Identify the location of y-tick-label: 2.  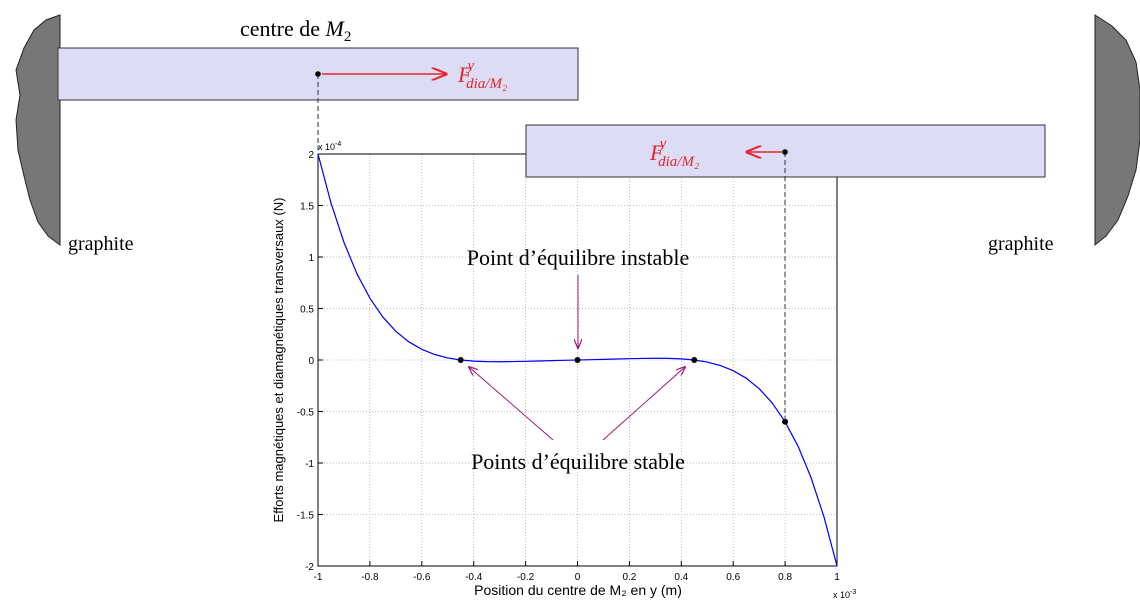
(311, 155).